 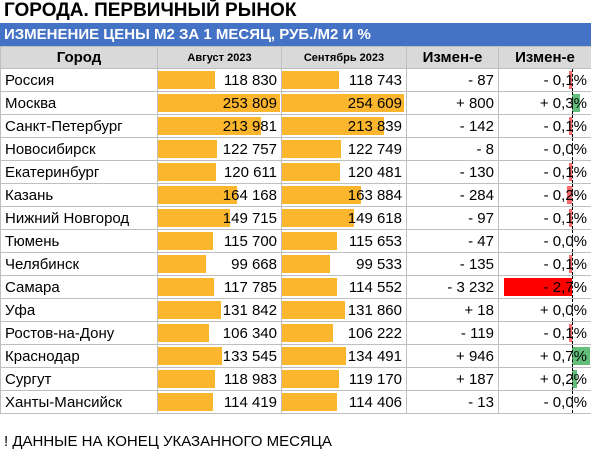 I want to click on header-change-abs: Измен-е, so click(x=452, y=57).